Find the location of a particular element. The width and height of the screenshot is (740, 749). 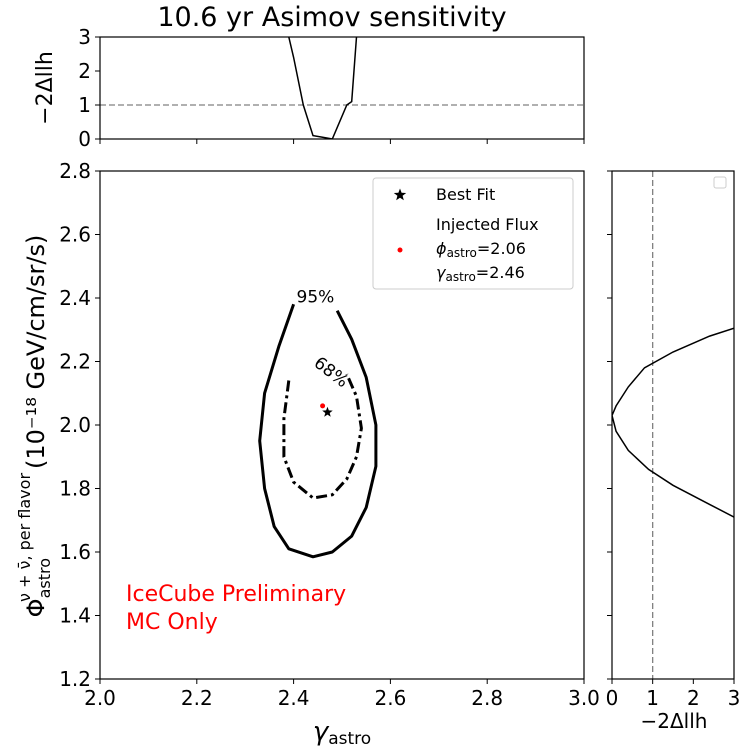

contours is located at coordinates (318, 431).